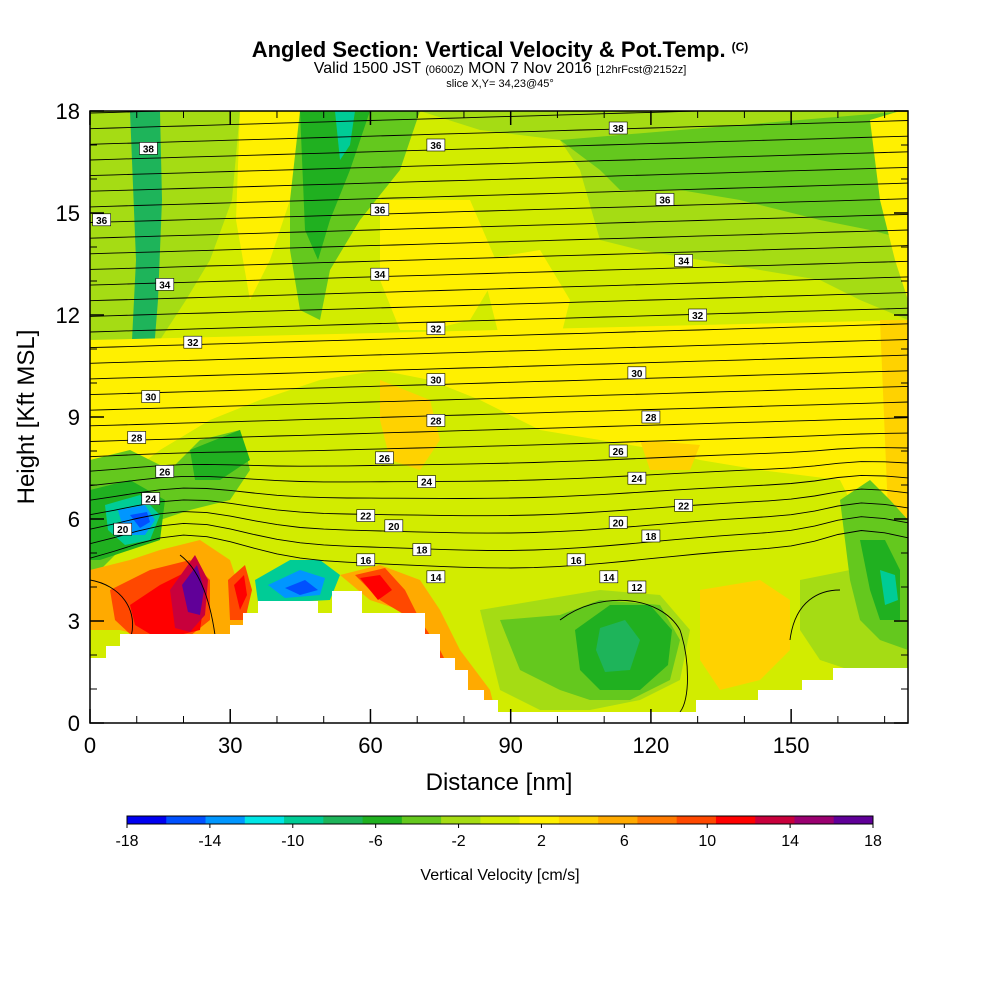 This screenshot has height=1000, width=1000. Describe the element at coordinates (74, 519) in the screenshot. I see `y-tick-label: 6` at that location.